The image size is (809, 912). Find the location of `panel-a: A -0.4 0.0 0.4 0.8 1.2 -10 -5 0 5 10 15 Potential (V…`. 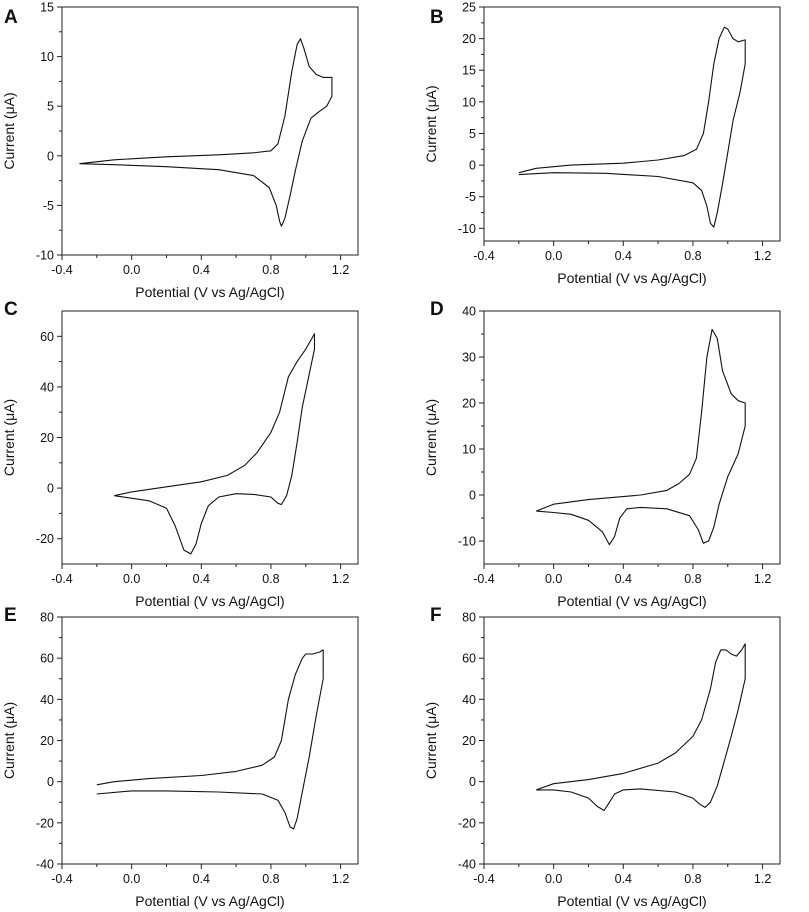

panel-a: A -0.4 0.0 0.4 0.8 1.2 -10 -5 0 5 10 15 Potential (V… is located at coordinates (180, 150).